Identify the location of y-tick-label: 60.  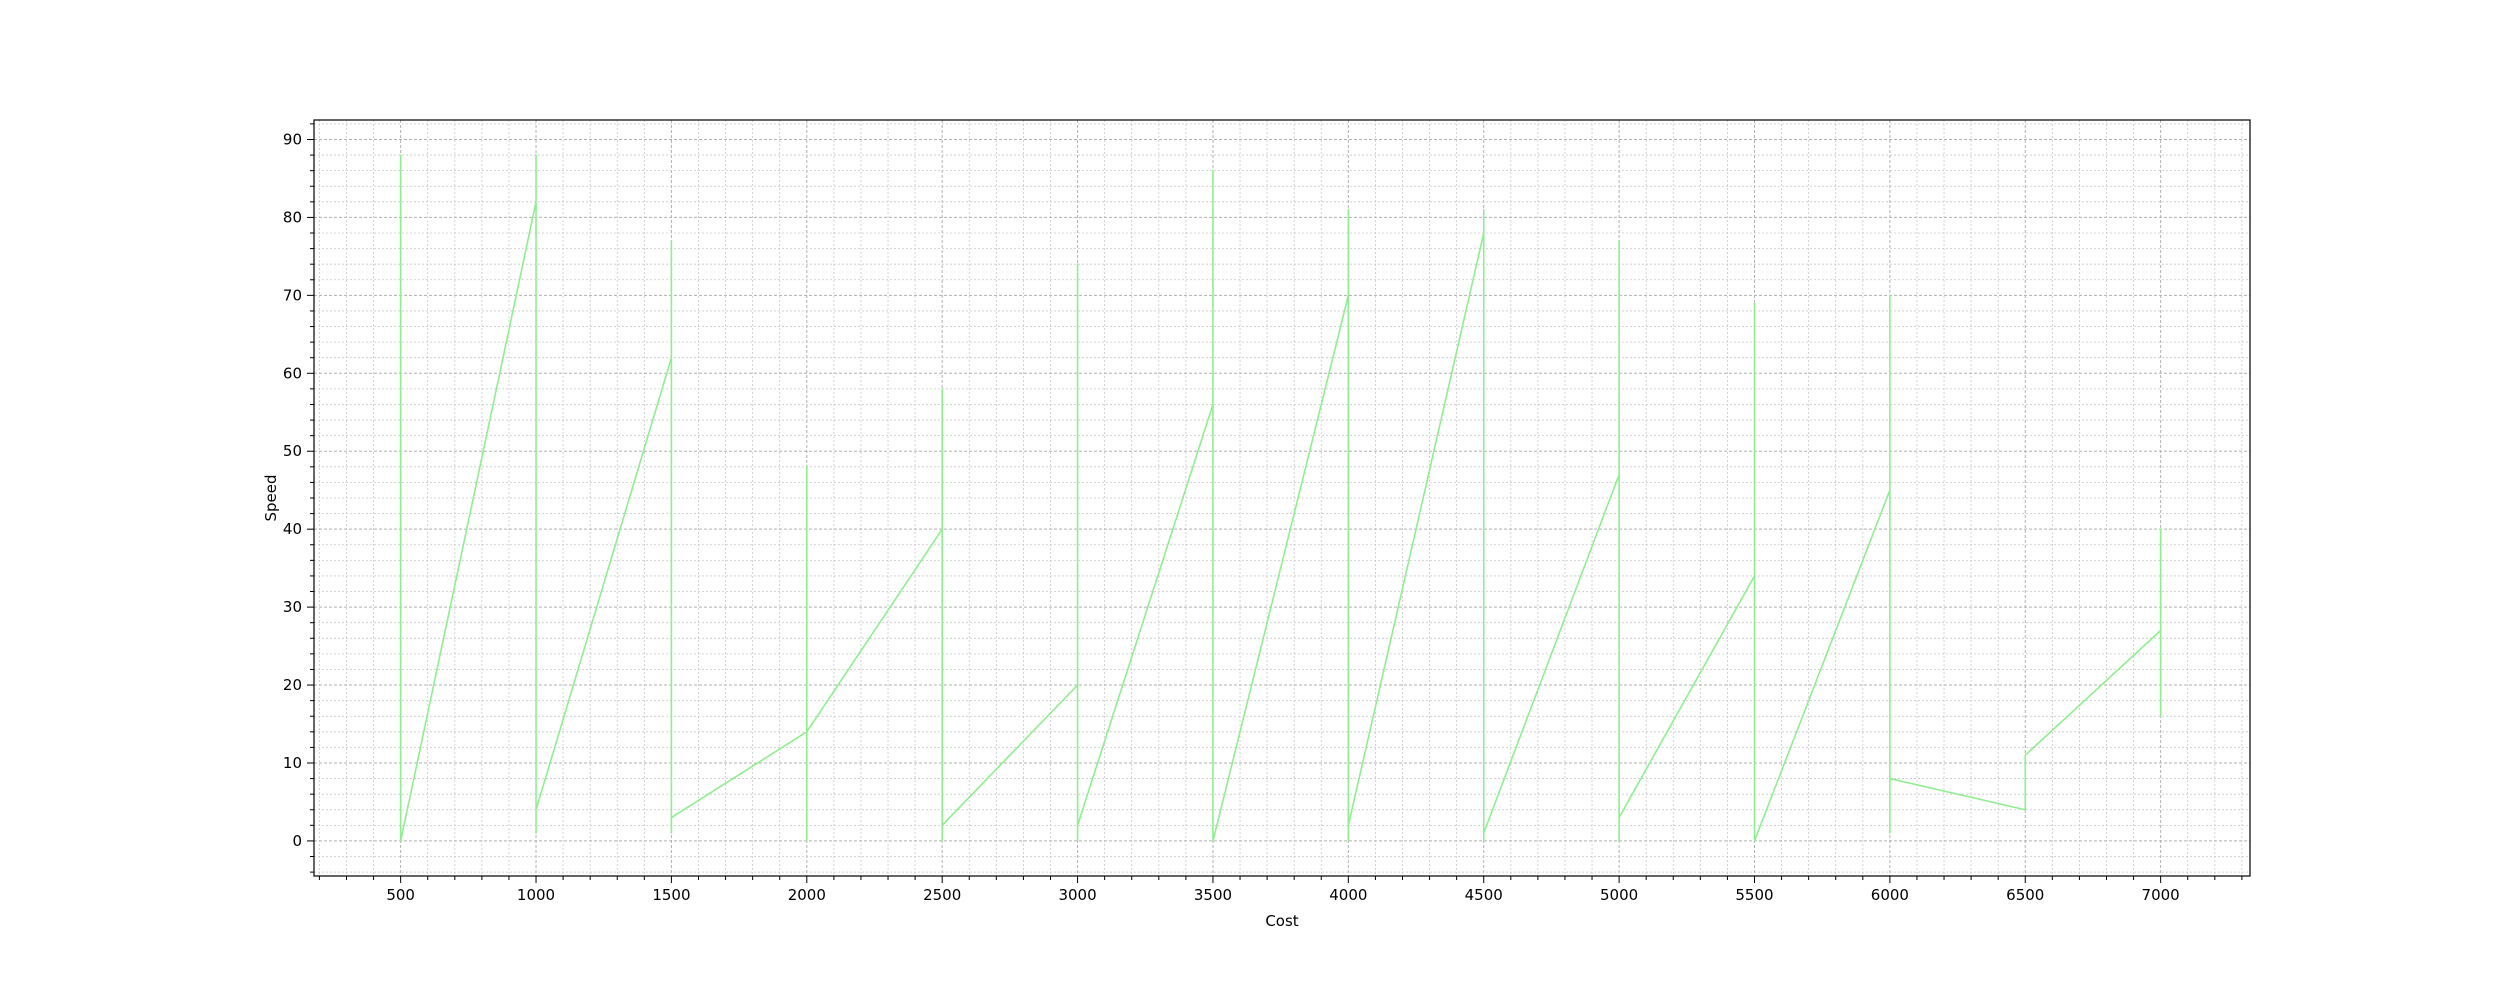
(292, 373).